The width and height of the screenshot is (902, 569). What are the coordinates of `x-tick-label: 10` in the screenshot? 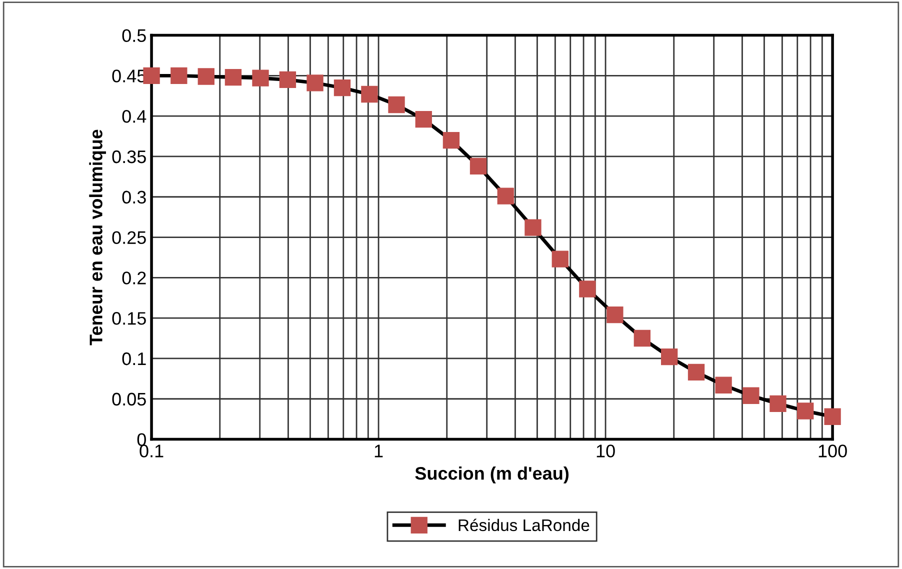 It's located at (605, 451).